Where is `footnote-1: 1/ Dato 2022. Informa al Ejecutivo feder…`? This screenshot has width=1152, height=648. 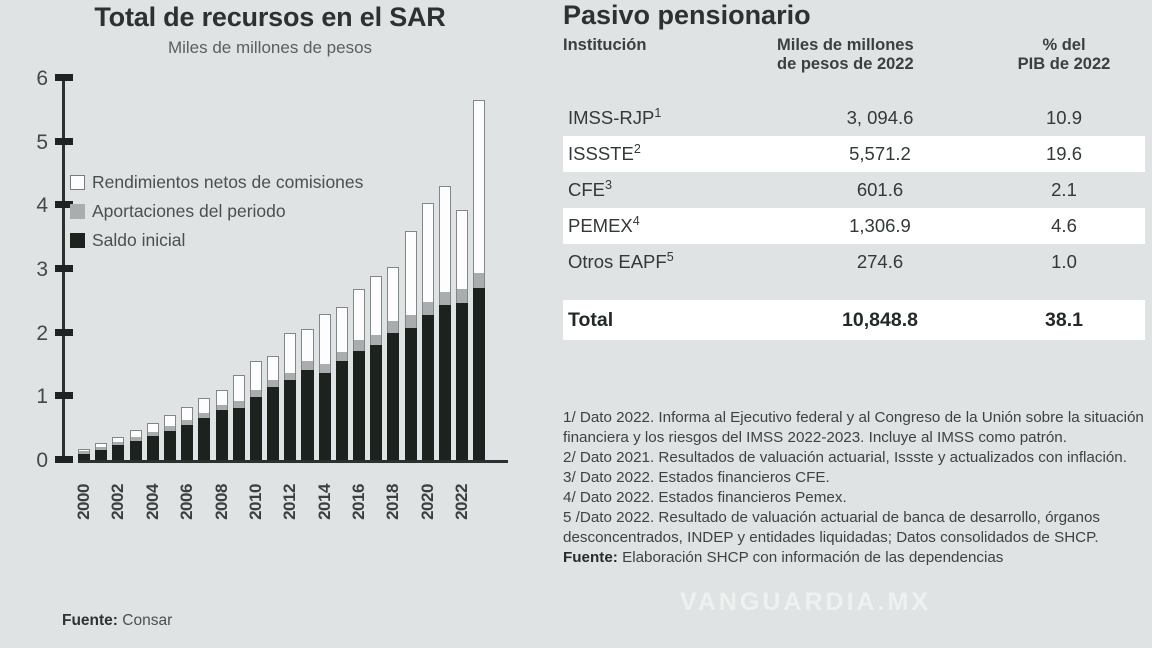
footnote-1: 1/ Dato 2022. Informa al Ejecutivo feder… is located at coordinates (853, 428).